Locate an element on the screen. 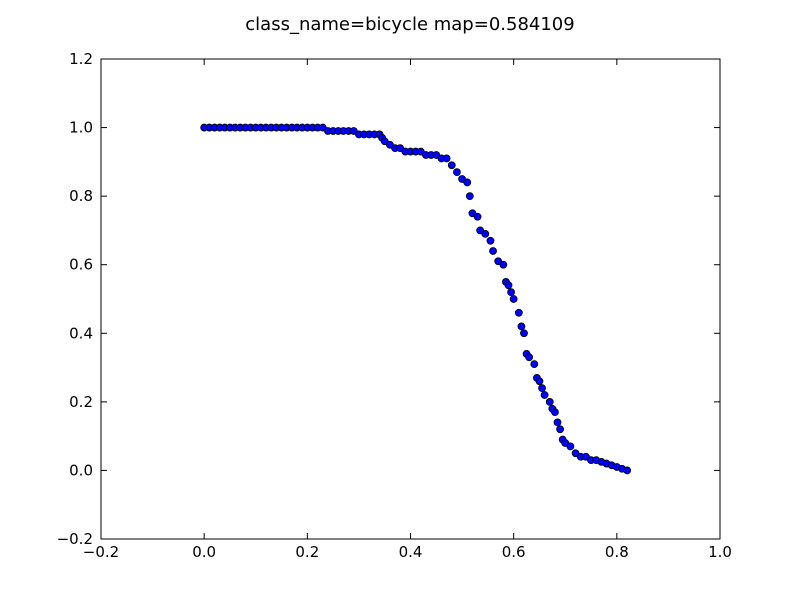 The image size is (800, 600). x-tick-label: 0.6 is located at coordinates (514, 552).